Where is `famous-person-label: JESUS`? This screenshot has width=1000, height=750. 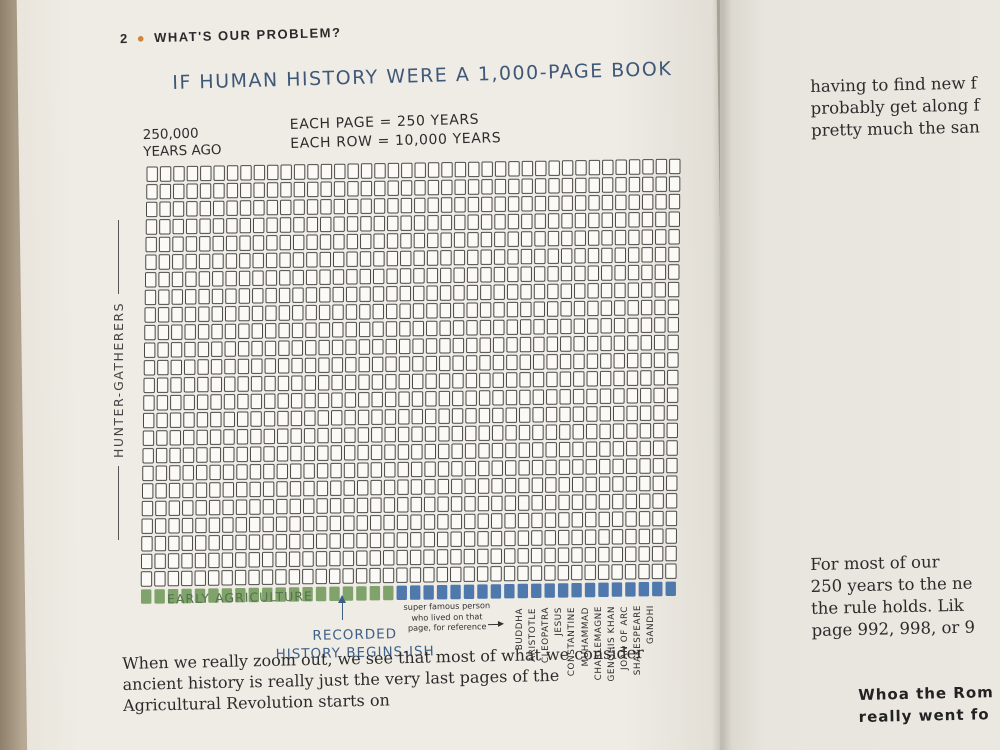 famous-person-label: JESUS is located at coordinates (559, 621).